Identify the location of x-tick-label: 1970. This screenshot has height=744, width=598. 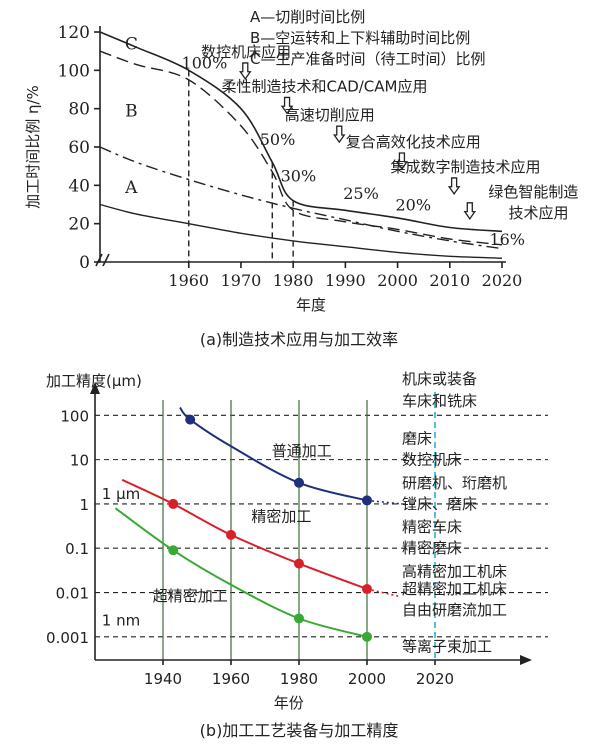
(241, 280).